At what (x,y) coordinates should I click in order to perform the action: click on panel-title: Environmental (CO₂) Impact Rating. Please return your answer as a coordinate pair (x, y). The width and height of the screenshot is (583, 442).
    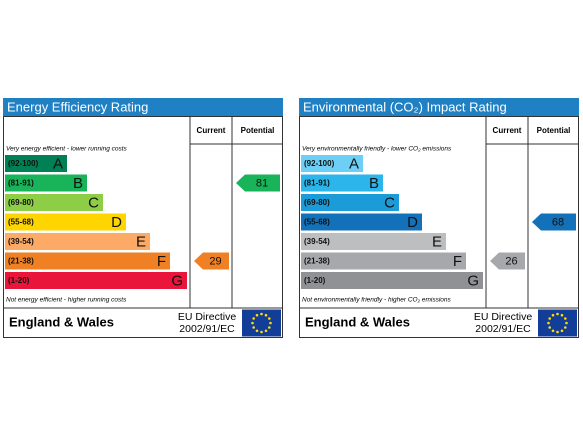
    Looking at the image, I should click on (405, 106).